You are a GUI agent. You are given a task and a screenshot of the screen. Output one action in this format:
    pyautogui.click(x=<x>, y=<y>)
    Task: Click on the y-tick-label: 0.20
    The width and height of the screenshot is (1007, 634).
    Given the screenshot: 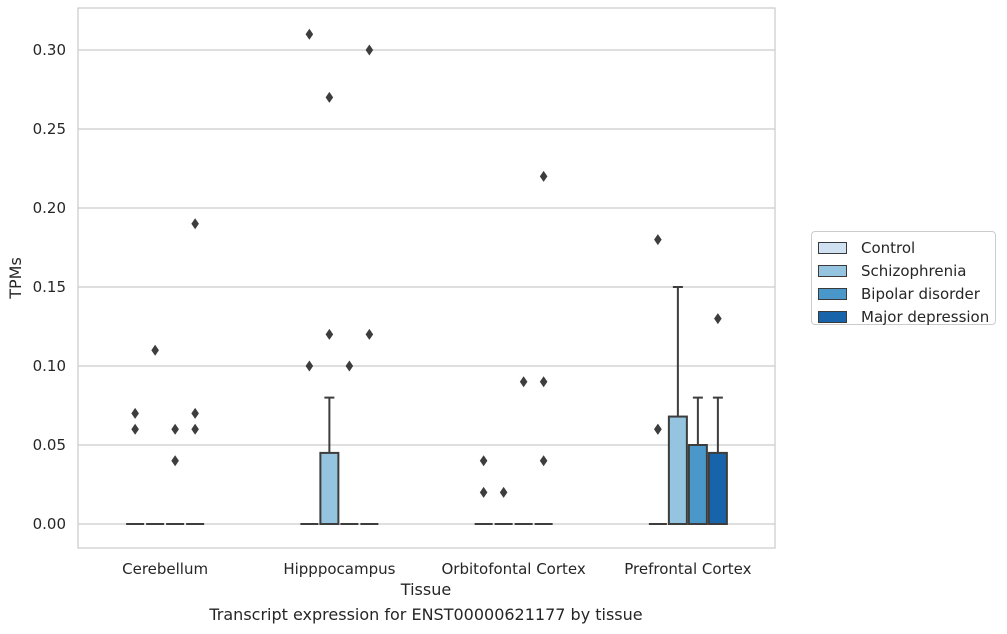 What is the action you would take?
    pyautogui.click(x=49, y=208)
    